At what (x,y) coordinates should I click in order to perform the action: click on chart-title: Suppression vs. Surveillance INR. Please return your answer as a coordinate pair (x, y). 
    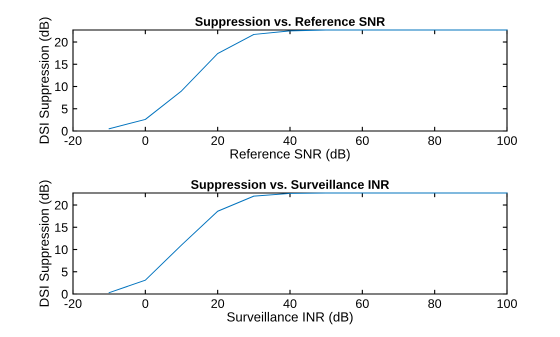
    Looking at the image, I should click on (290, 186).